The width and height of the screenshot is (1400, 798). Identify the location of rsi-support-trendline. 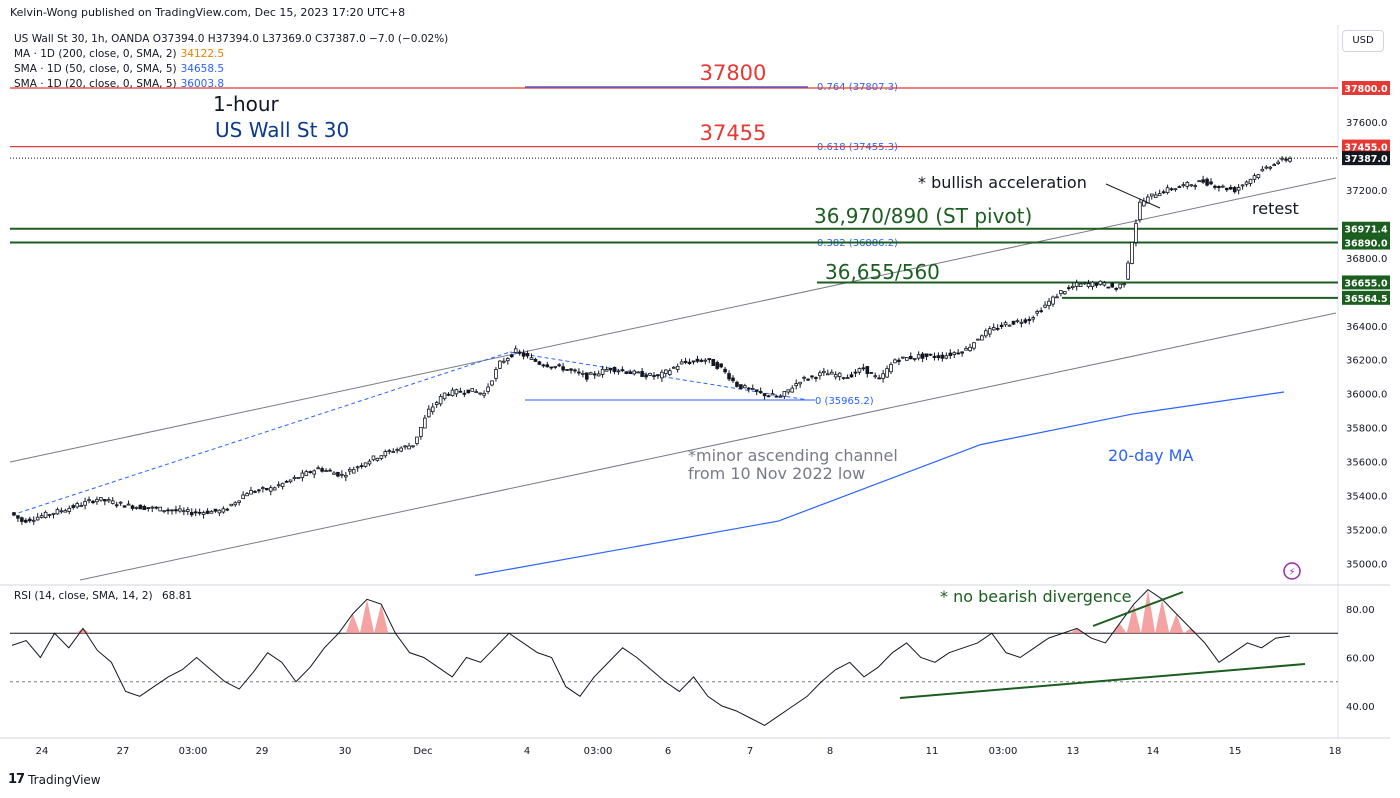
(1102, 681).